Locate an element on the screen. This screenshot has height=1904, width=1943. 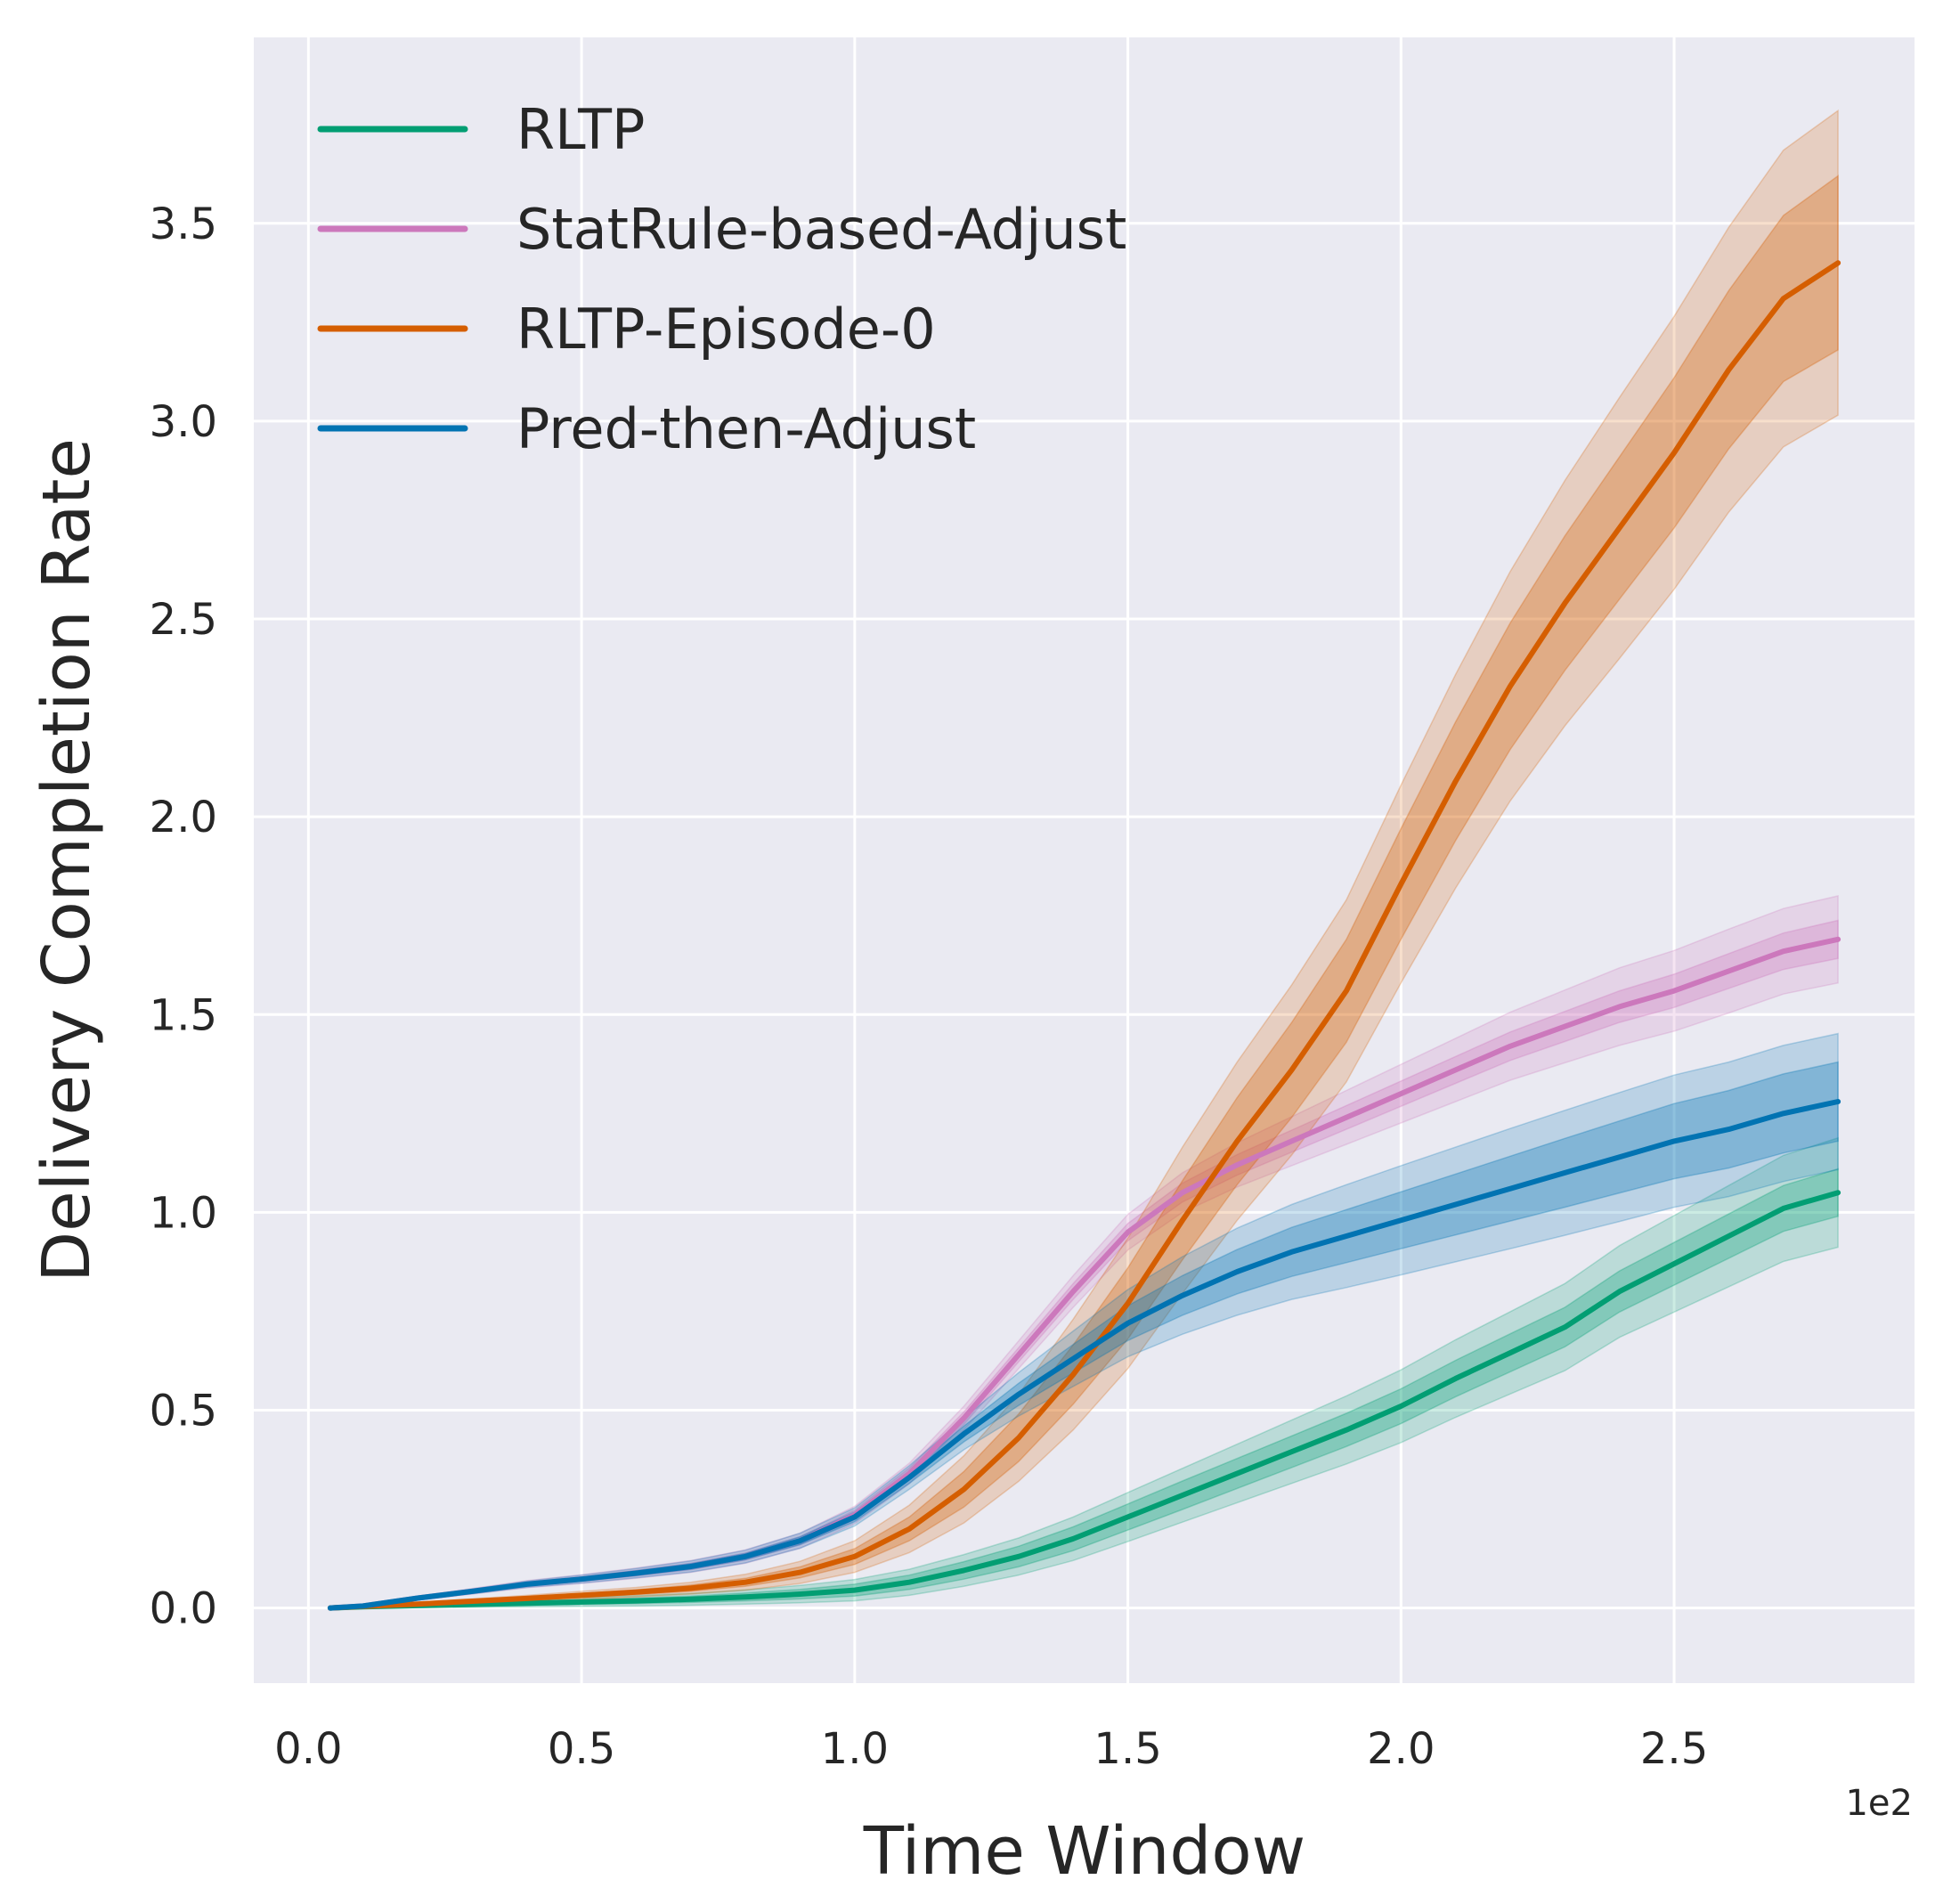
x-tick-label: 0.5 is located at coordinates (581, 1749).